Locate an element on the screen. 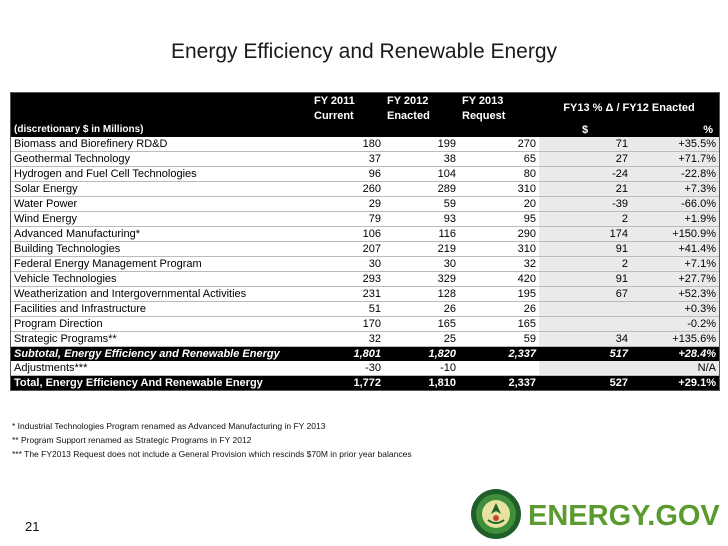 The height and width of the screenshot is (546, 728). cell-fy2011: 170 is located at coordinates (347, 324).